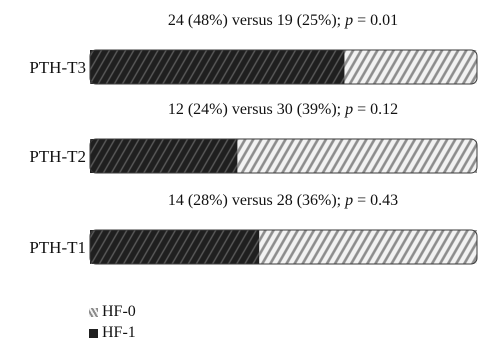 The image size is (487, 349). Describe the element at coordinates (57, 67) in the screenshot. I see `category-label-pth-t3: PTH-T3` at that location.